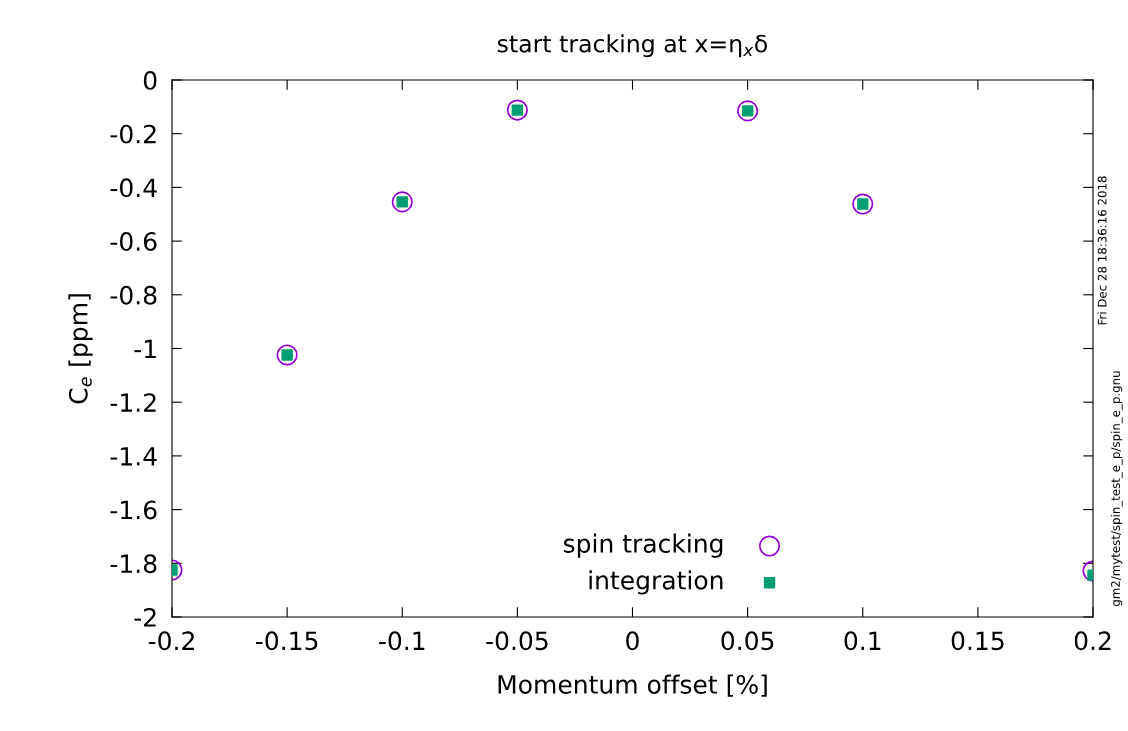  What do you see at coordinates (656, 582) in the screenshot?
I see `legend-label: integration` at bounding box center [656, 582].